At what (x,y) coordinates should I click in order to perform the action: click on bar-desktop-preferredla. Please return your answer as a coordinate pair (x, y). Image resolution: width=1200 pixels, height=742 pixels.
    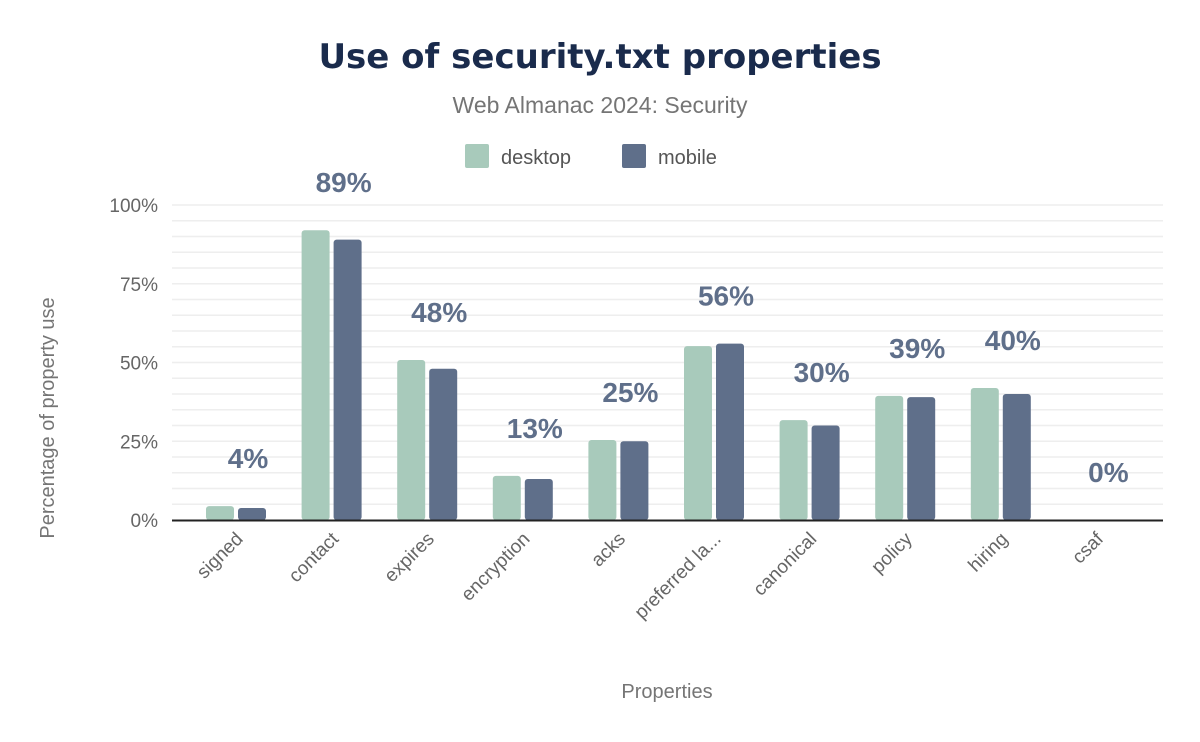
    Looking at the image, I should click on (698, 433).